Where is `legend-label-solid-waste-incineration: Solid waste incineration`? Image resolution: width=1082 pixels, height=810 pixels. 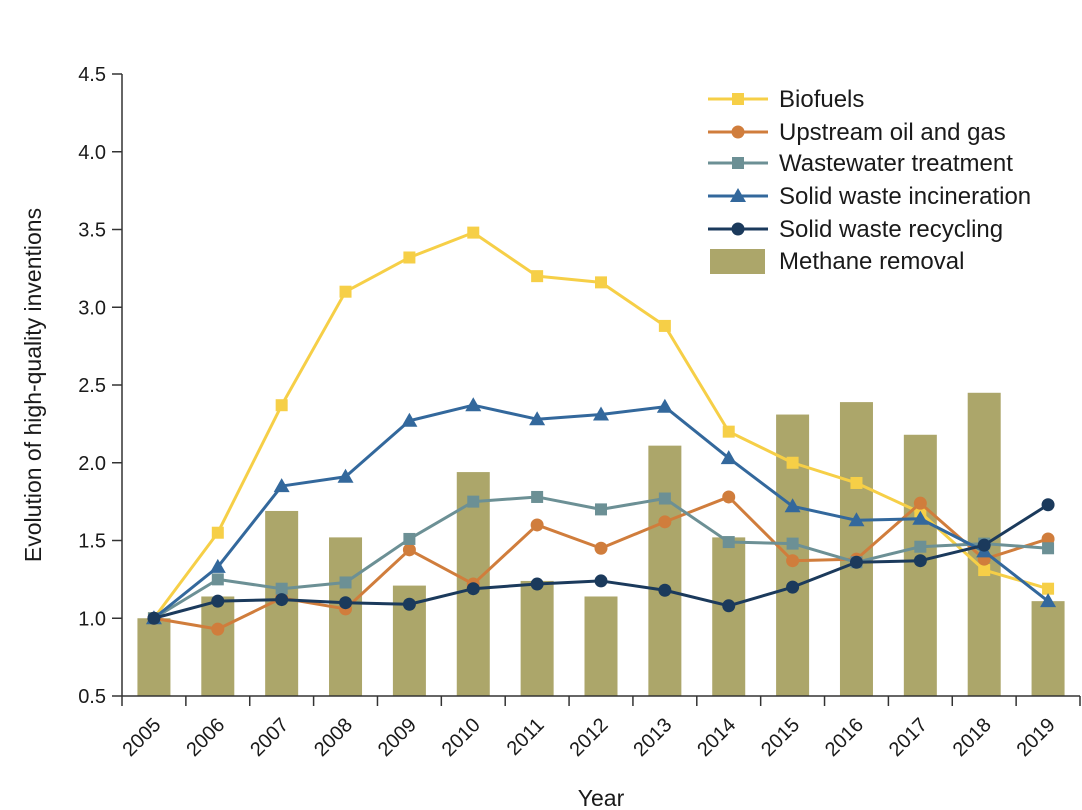
legend-label-solid-waste-incineration: Solid waste incineration is located at coordinates (905, 196).